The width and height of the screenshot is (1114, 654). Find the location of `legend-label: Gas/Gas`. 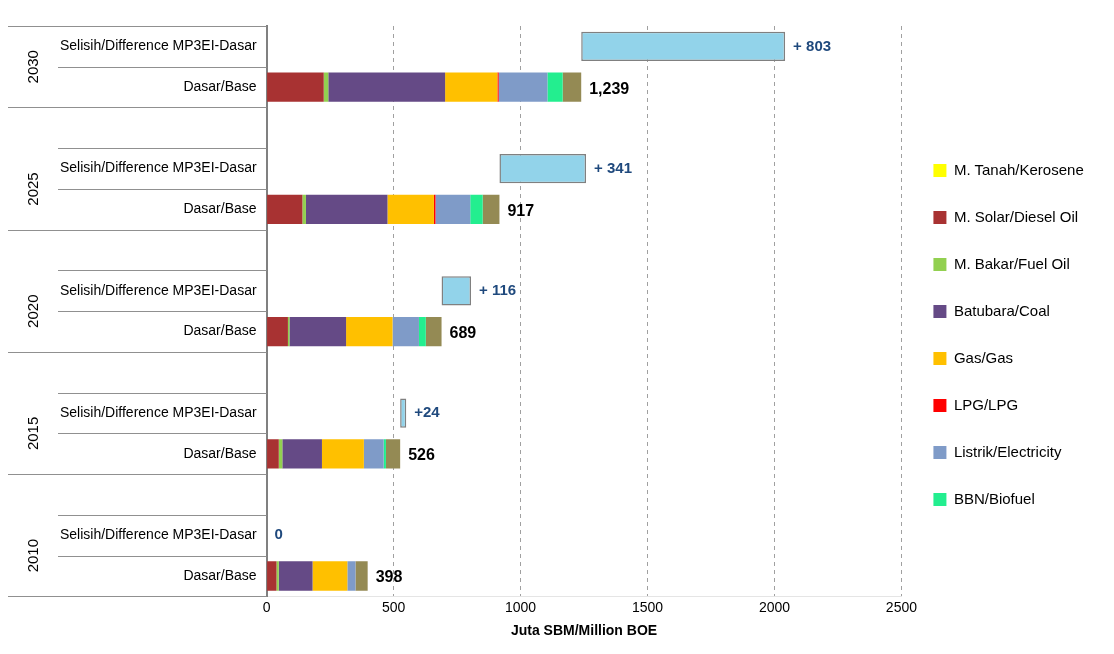

legend-label: Gas/Gas is located at coordinates (983, 357).